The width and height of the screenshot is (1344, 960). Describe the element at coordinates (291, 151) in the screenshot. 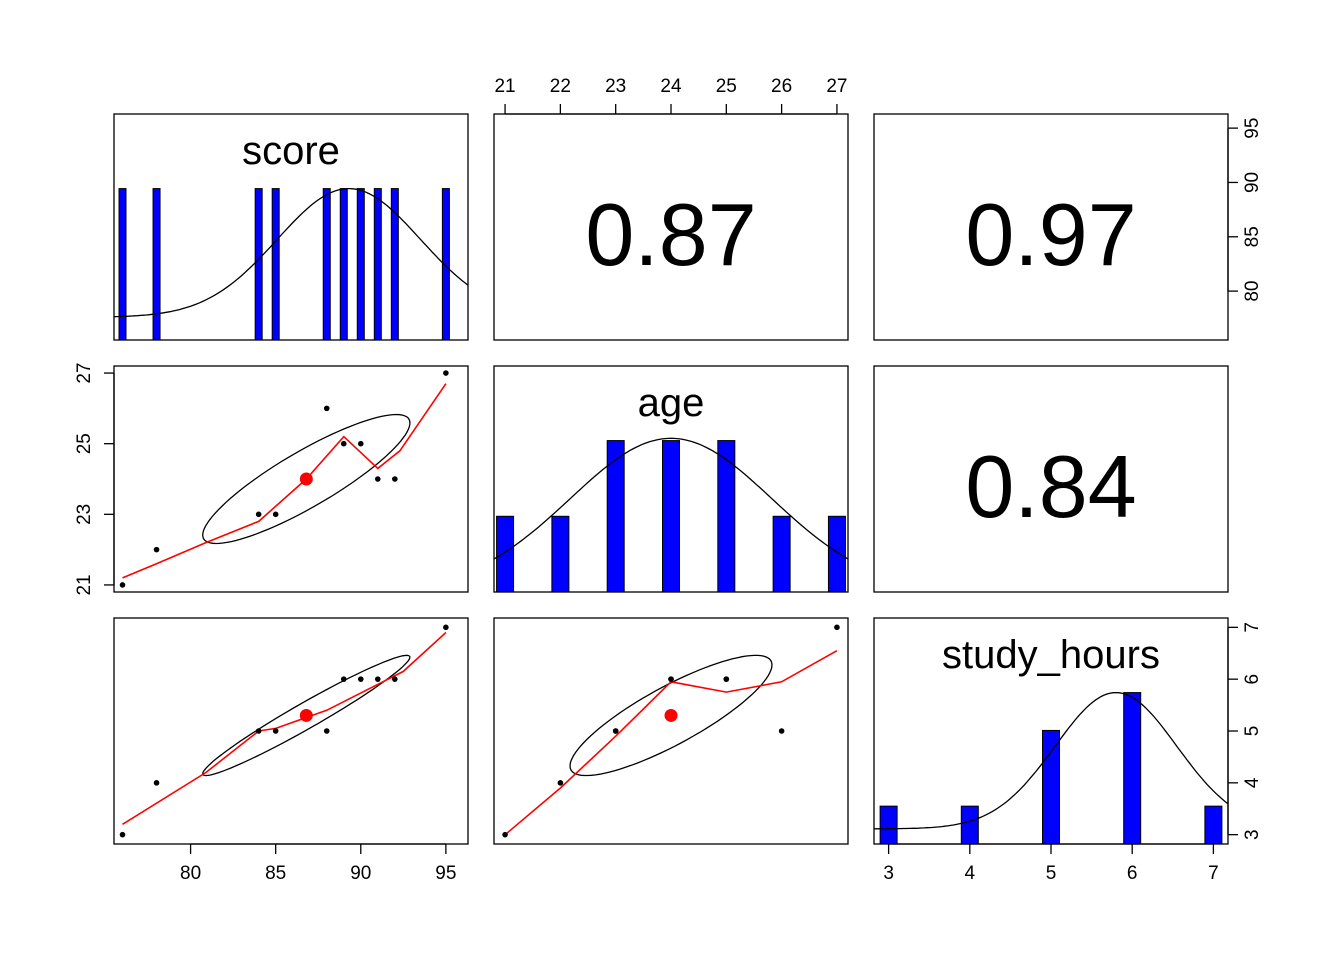

I see `variable-label-score: score` at that location.